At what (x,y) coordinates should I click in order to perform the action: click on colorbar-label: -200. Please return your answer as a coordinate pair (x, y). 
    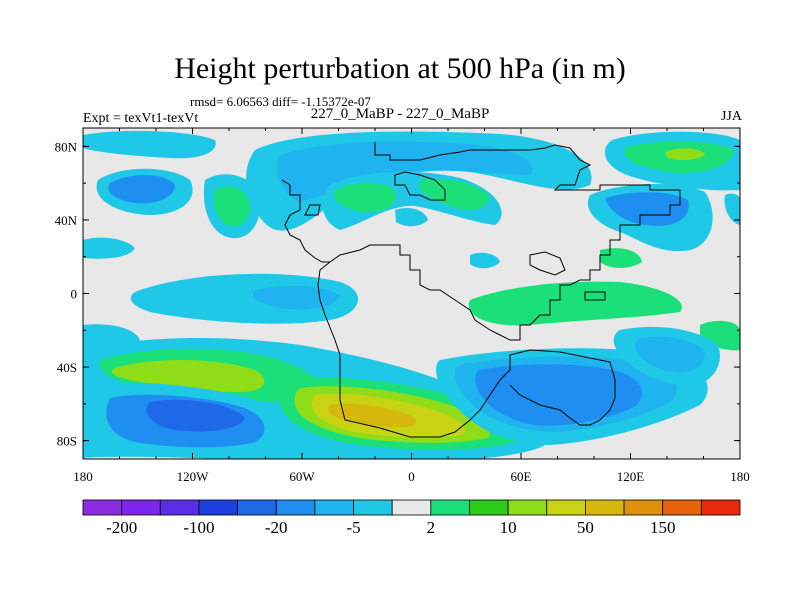
    Looking at the image, I should click on (121, 527).